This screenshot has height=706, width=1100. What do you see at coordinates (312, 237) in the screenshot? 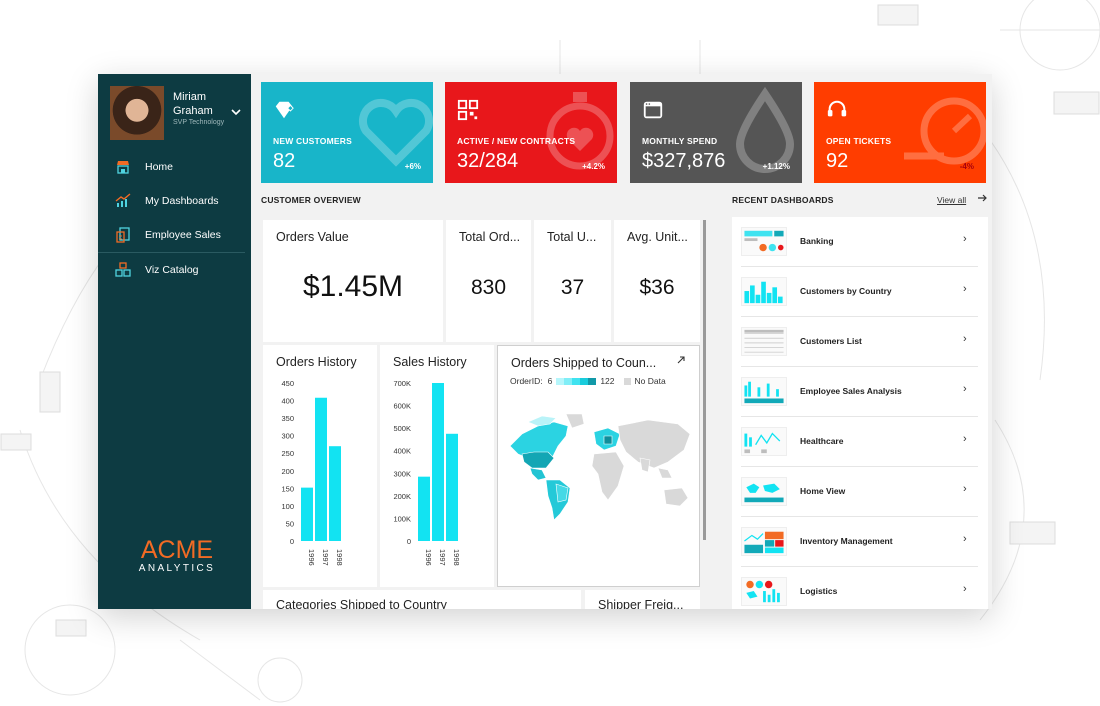
I see `card-title: Orders Value` at bounding box center [312, 237].